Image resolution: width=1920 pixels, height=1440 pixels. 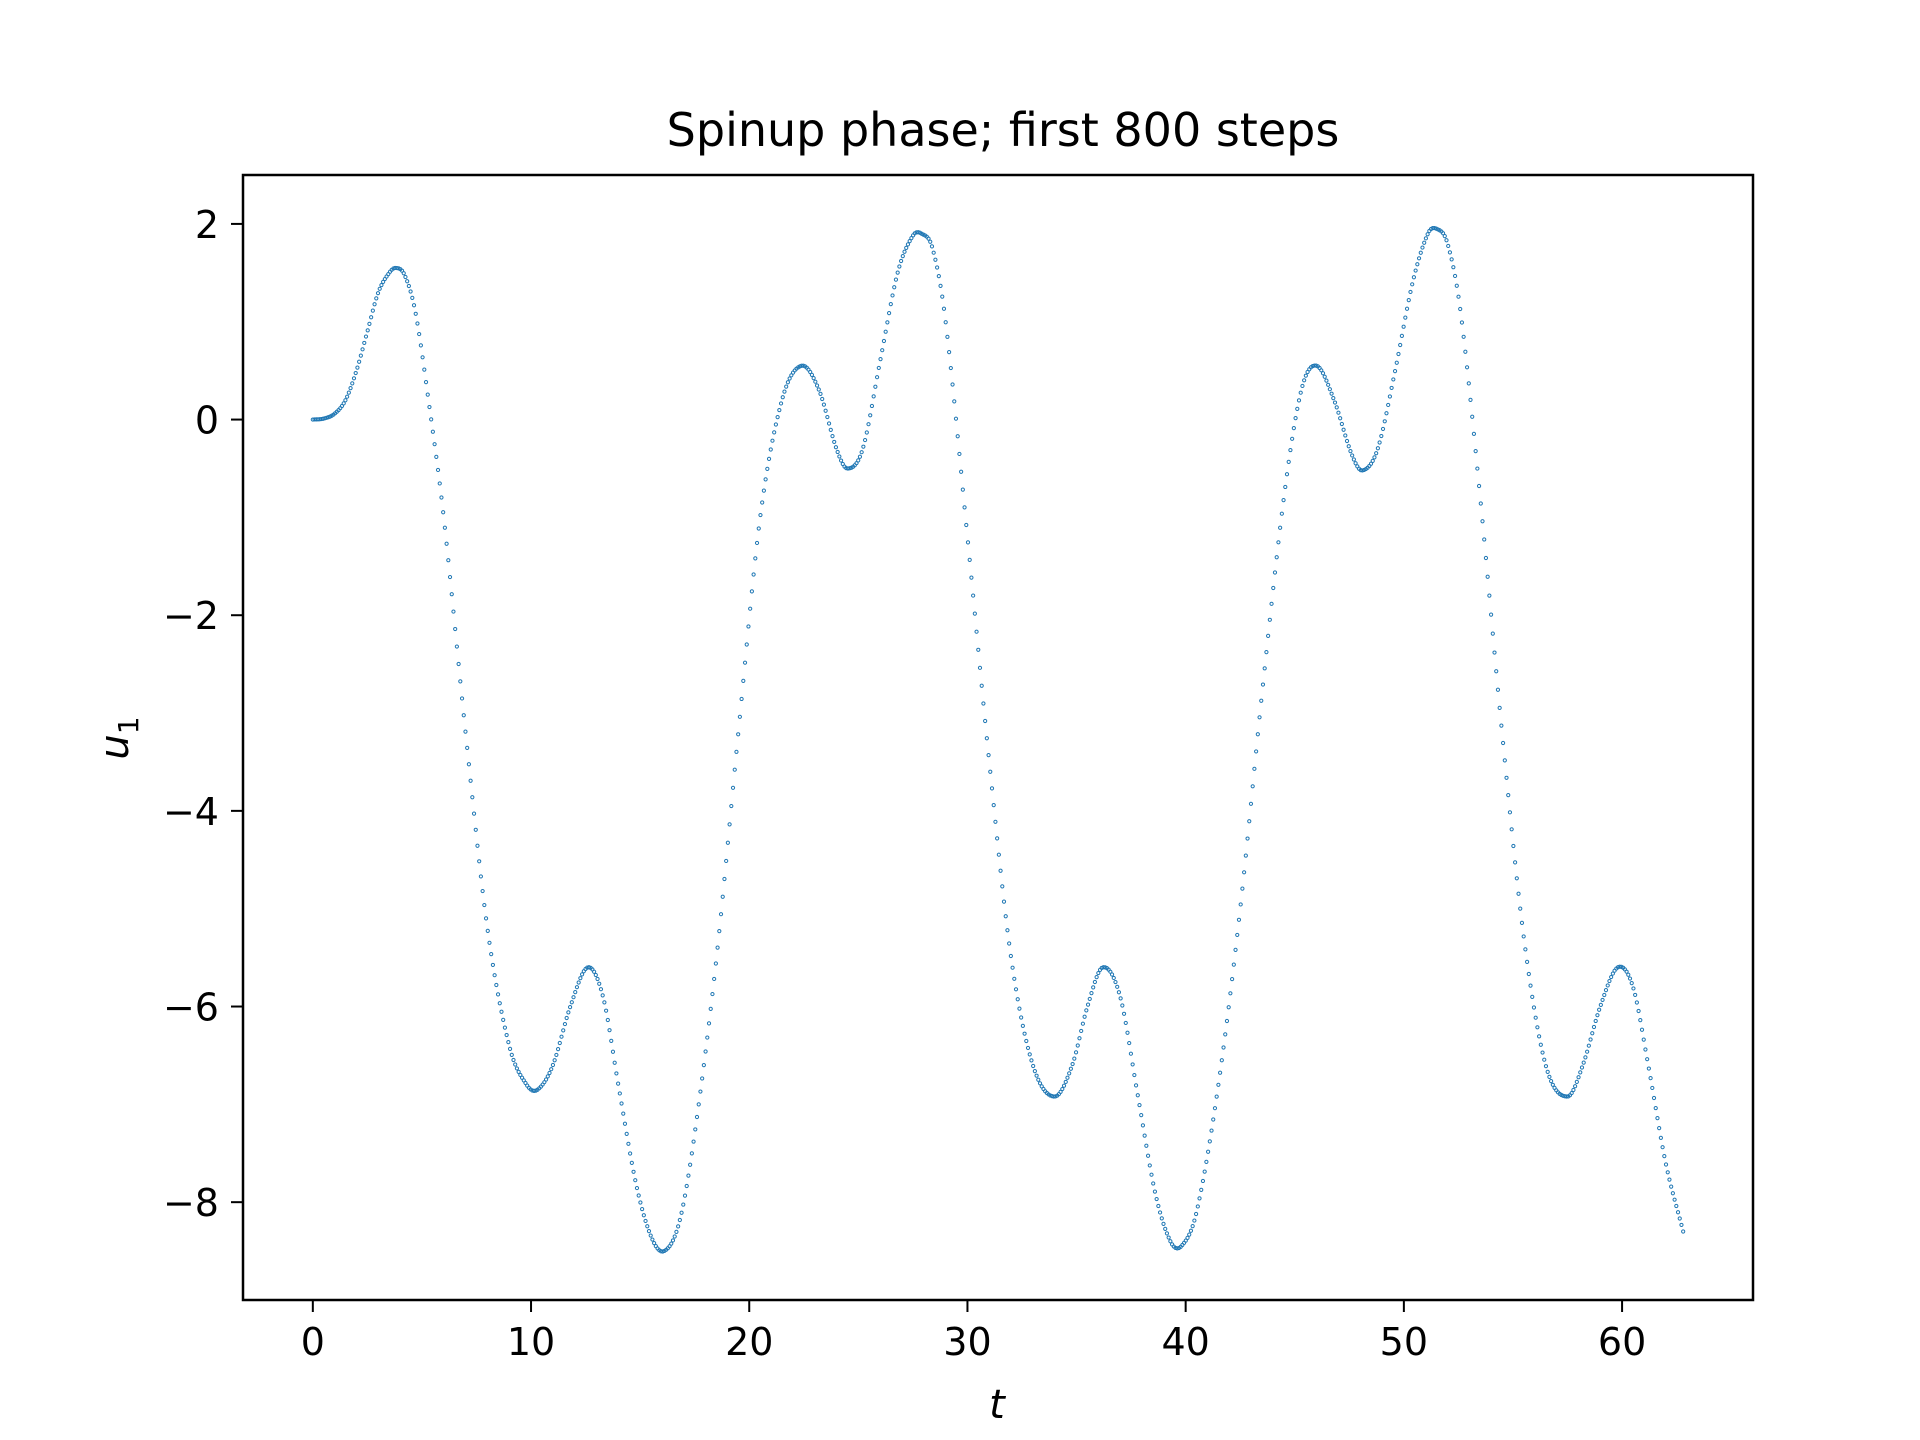 What do you see at coordinates (128, 725) in the screenshot?
I see `y-axis-label-subscript: 1` at bounding box center [128, 725].